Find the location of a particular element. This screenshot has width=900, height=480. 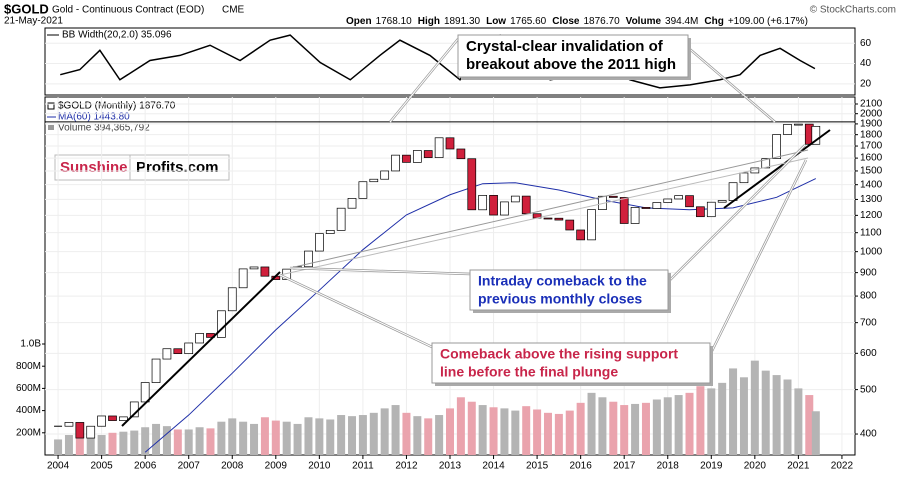

x-tick-label: 2012 is located at coordinates (406, 466).